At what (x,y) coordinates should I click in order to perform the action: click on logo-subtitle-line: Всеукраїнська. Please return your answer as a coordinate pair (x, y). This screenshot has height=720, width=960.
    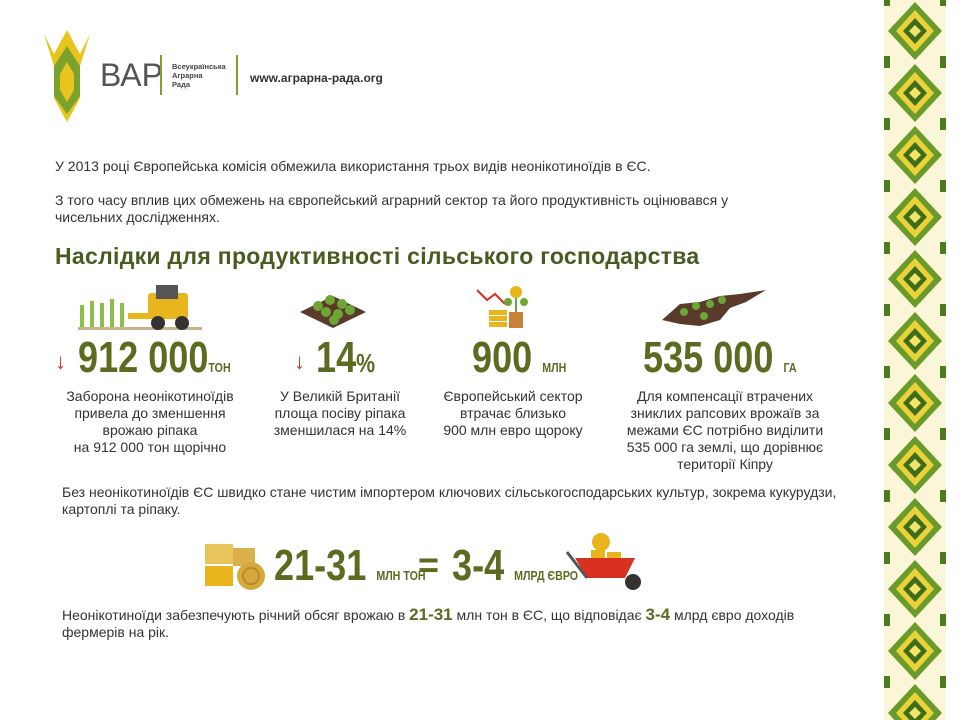
    Looking at the image, I should click on (199, 66).